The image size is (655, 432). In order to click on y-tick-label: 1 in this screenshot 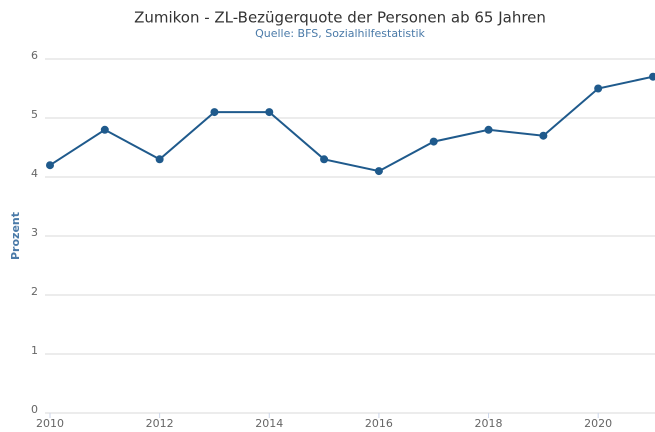, I will do `click(34, 350)`.